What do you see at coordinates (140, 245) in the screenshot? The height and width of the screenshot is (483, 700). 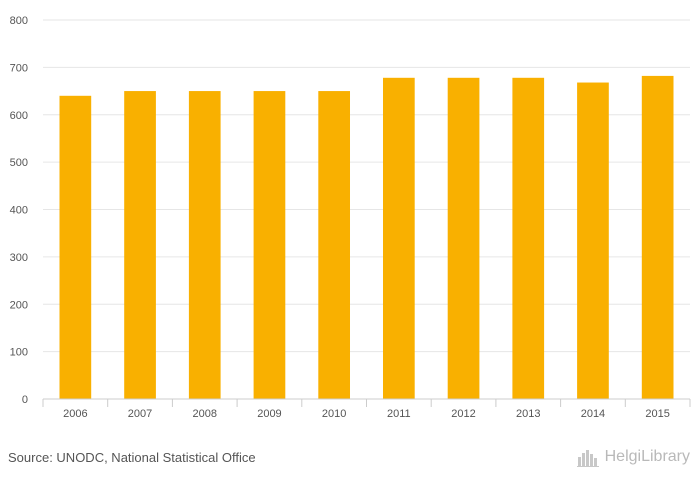 I see `bar-2007` at bounding box center [140, 245].